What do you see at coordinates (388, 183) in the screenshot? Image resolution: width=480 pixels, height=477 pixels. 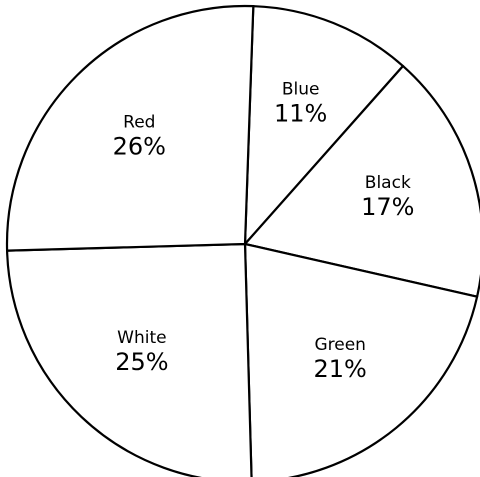 I see `slice-label-black: Black` at bounding box center [388, 183].